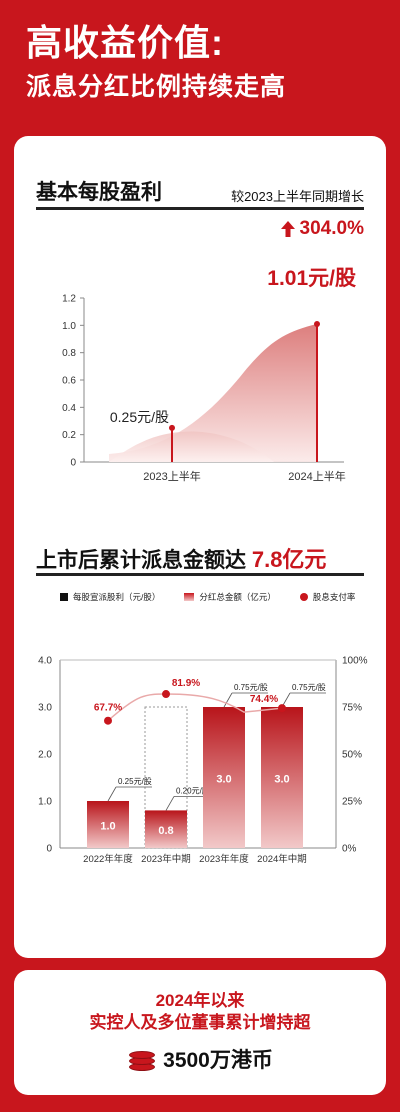 This screenshot has height=1112, width=400. What do you see at coordinates (213, 392) in the screenshot?
I see `eps-area-2024` at bounding box center [213, 392].